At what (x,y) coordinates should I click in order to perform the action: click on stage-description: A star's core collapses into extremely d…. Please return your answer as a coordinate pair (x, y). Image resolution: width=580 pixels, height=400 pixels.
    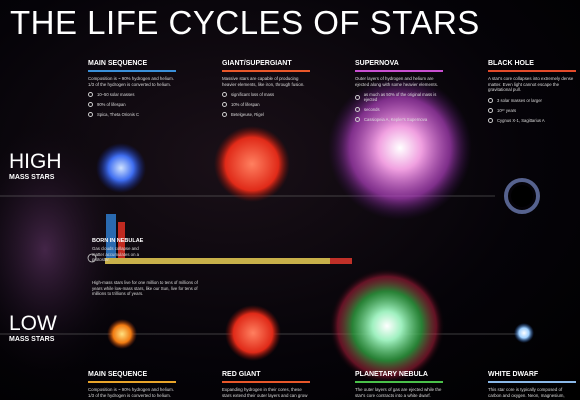
    Looking at the image, I should click on (531, 84).